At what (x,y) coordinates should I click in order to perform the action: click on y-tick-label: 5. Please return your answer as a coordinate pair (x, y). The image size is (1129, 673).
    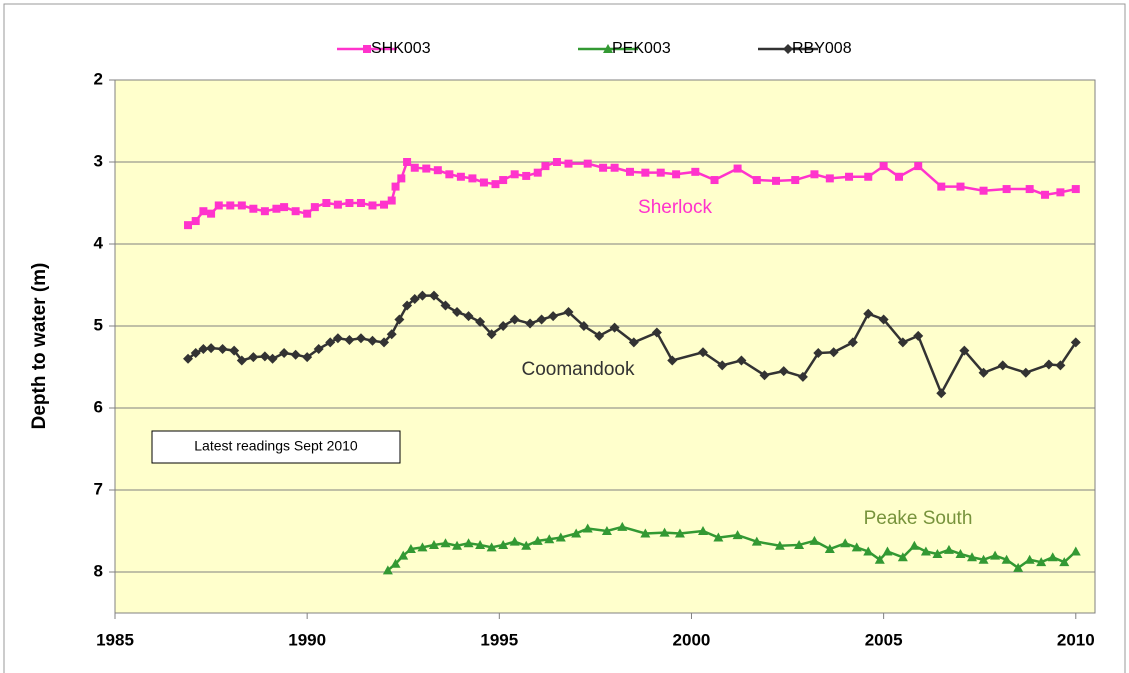
    Looking at the image, I should click on (98, 324).